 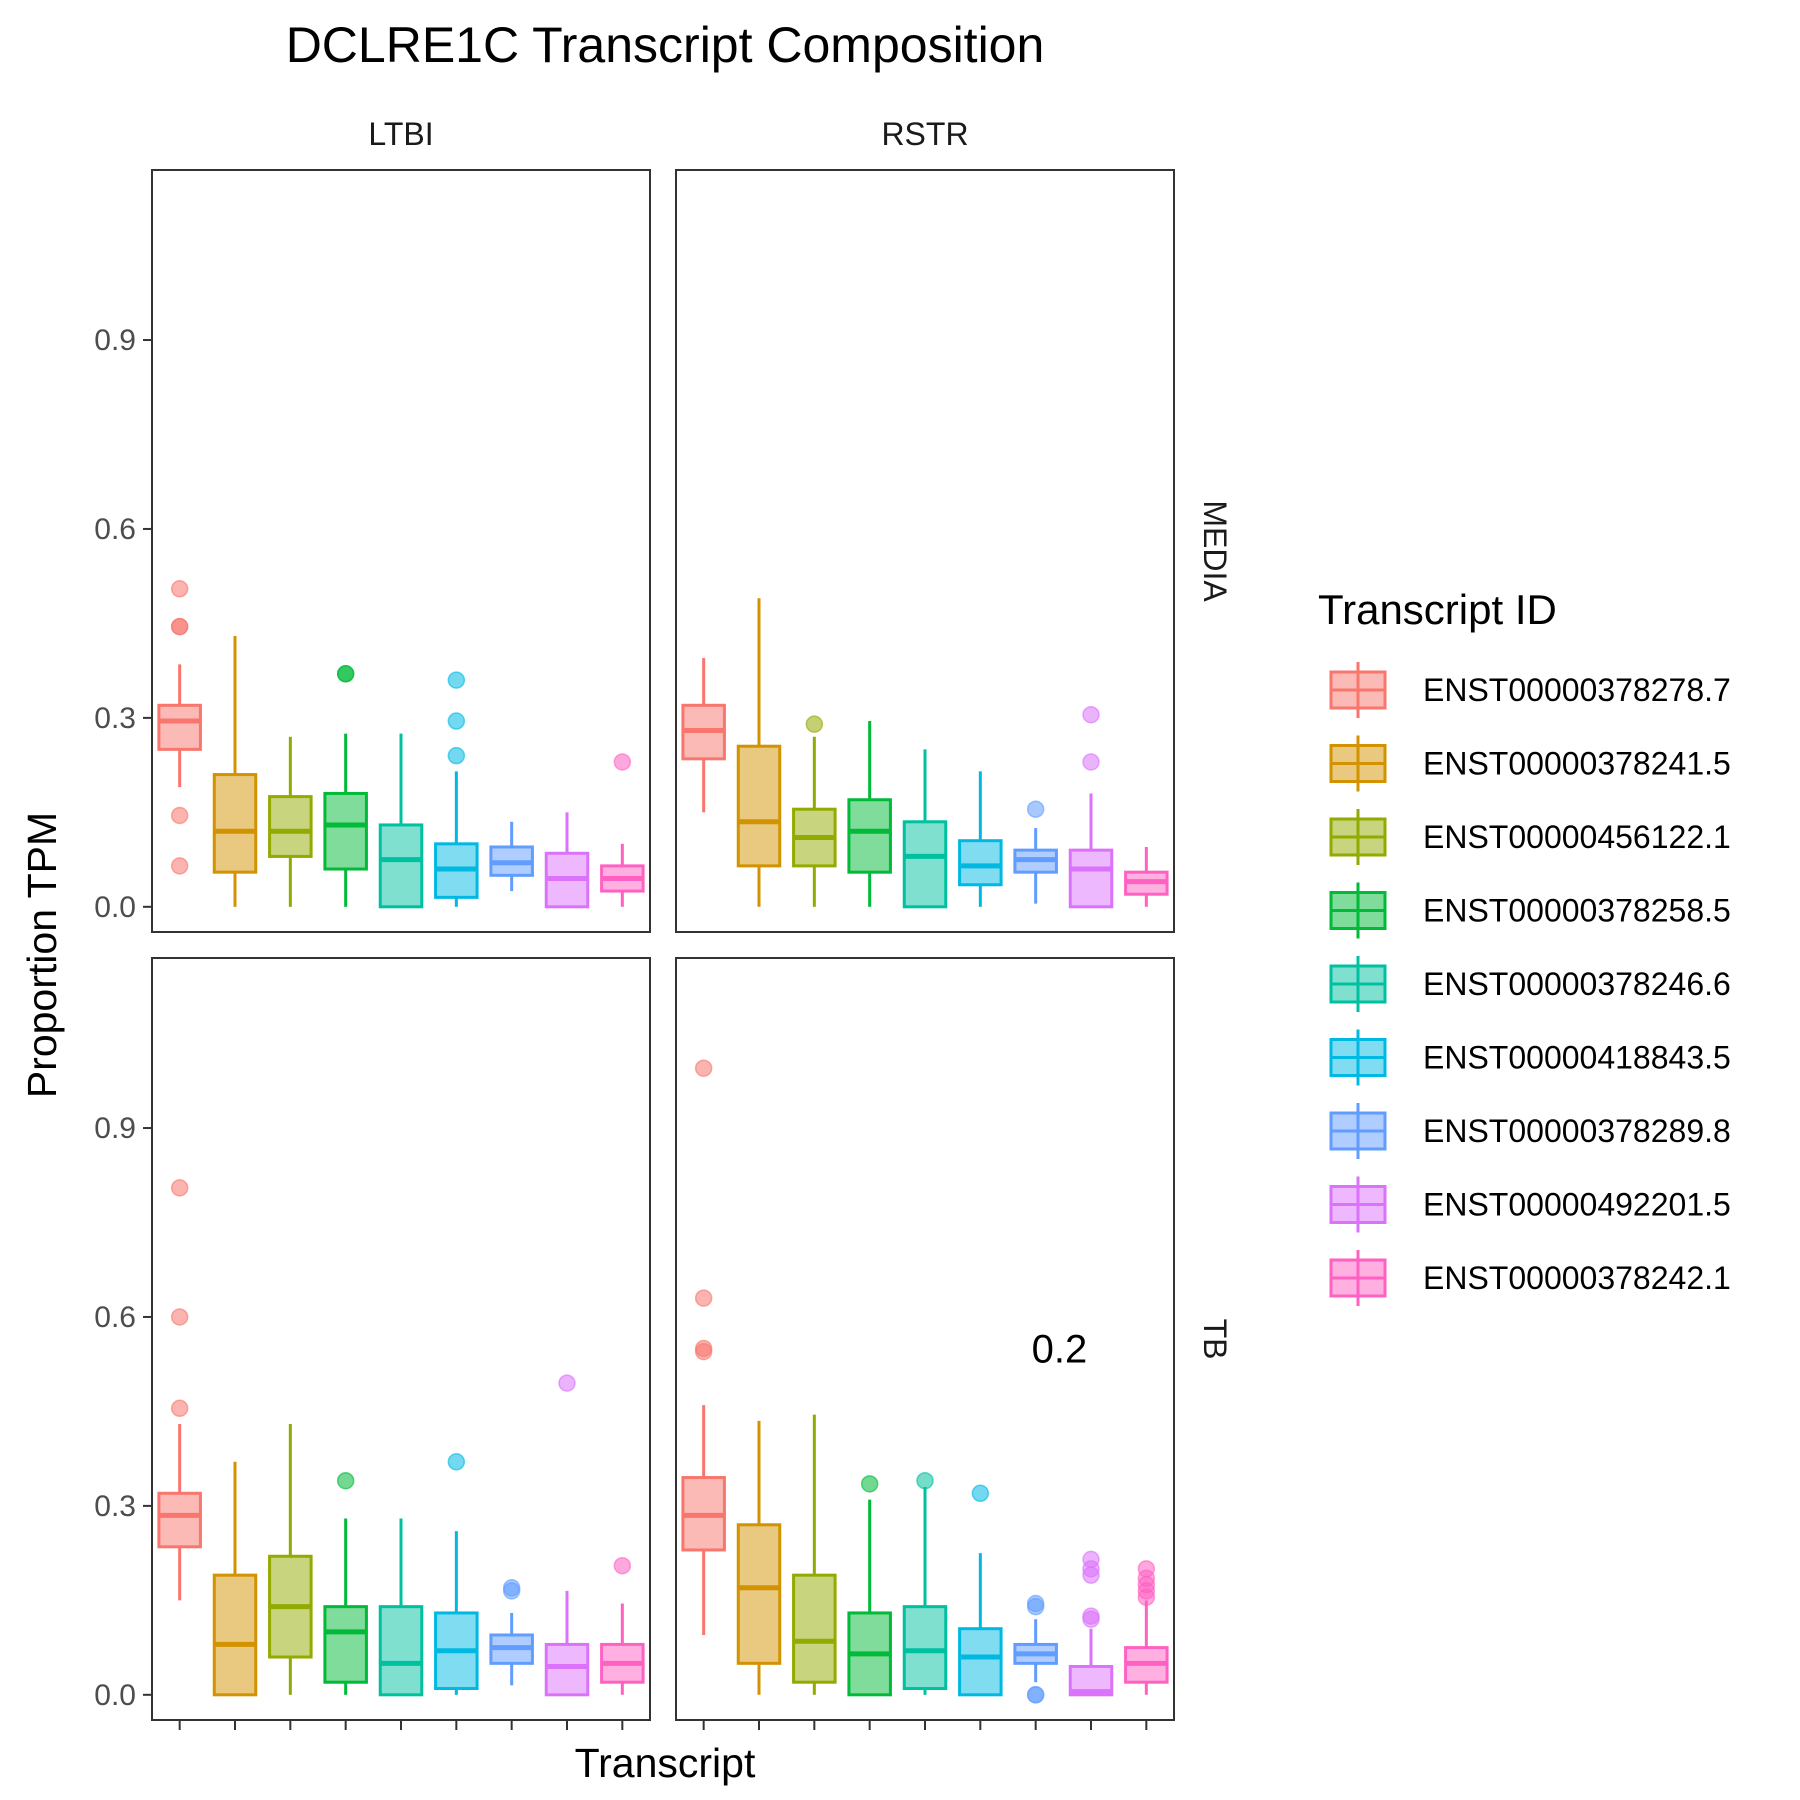 What do you see at coordinates (665, 1763) in the screenshot?
I see `x-axis-title: Transcript` at bounding box center [665, 1763].